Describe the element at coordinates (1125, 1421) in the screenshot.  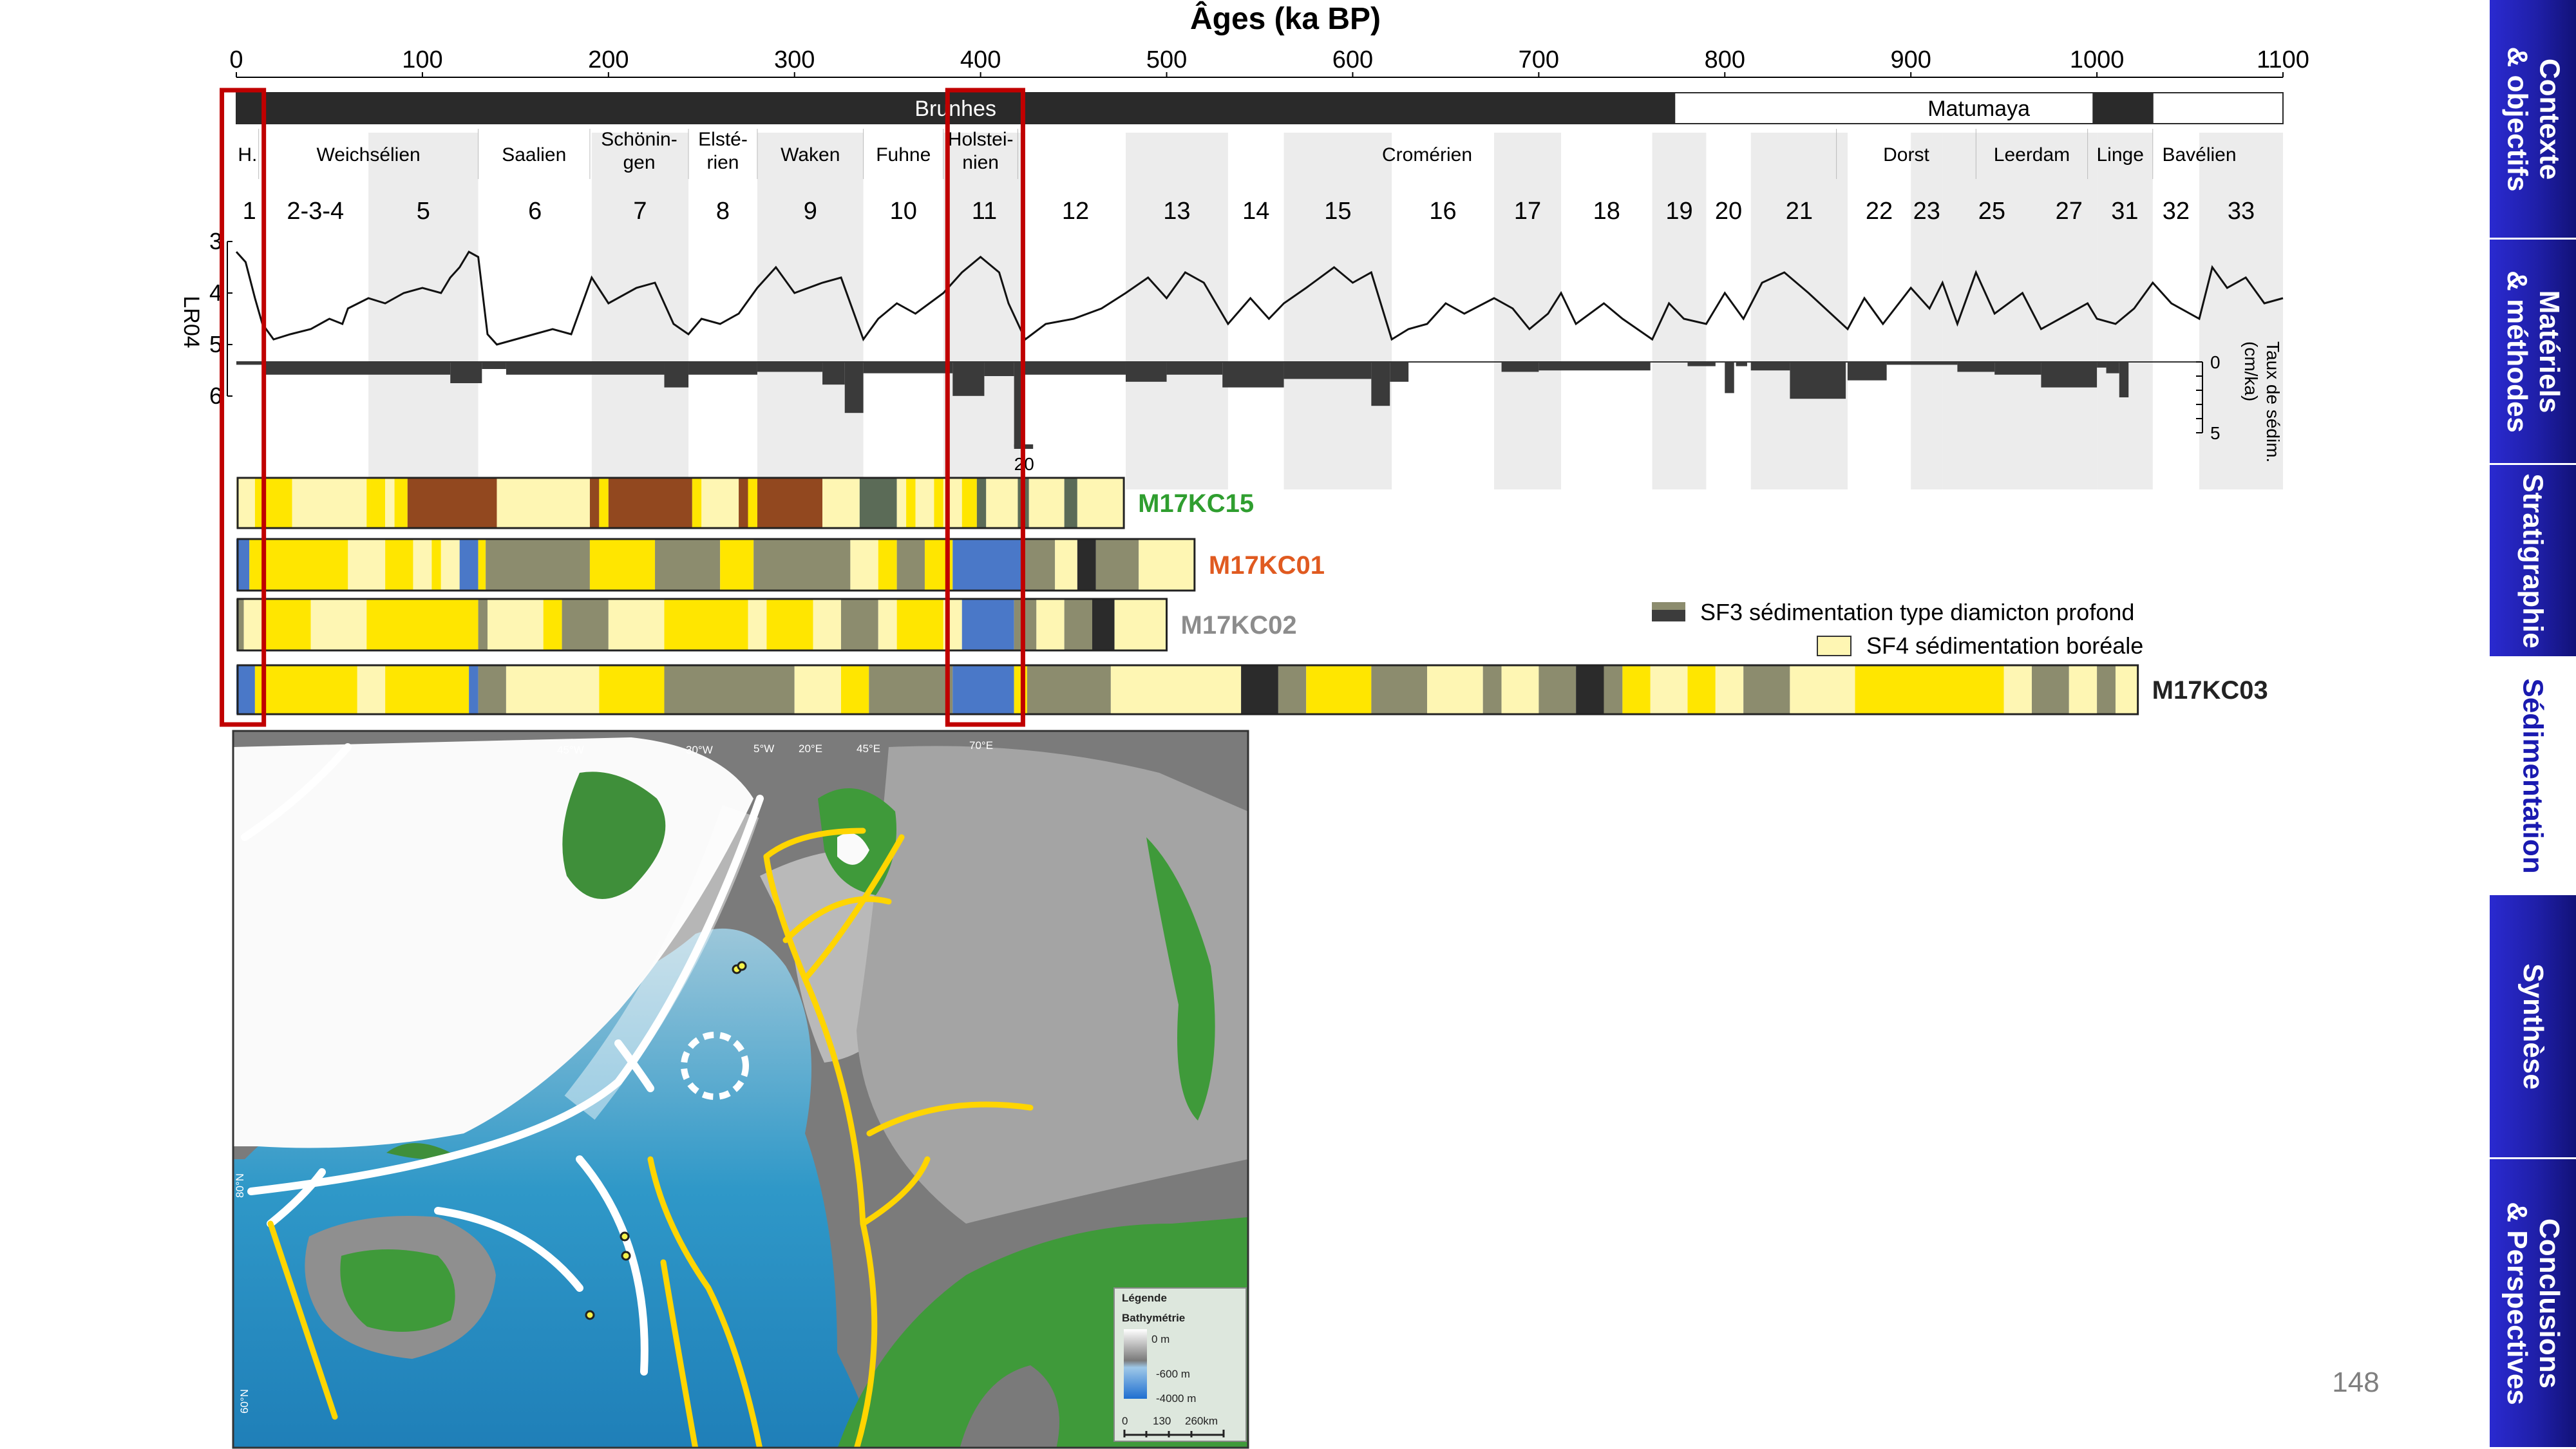
I see `scale-label: 0` at that location.